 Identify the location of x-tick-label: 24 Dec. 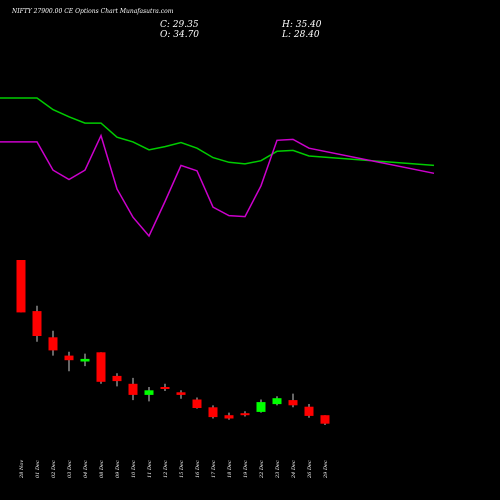
(294, 469).